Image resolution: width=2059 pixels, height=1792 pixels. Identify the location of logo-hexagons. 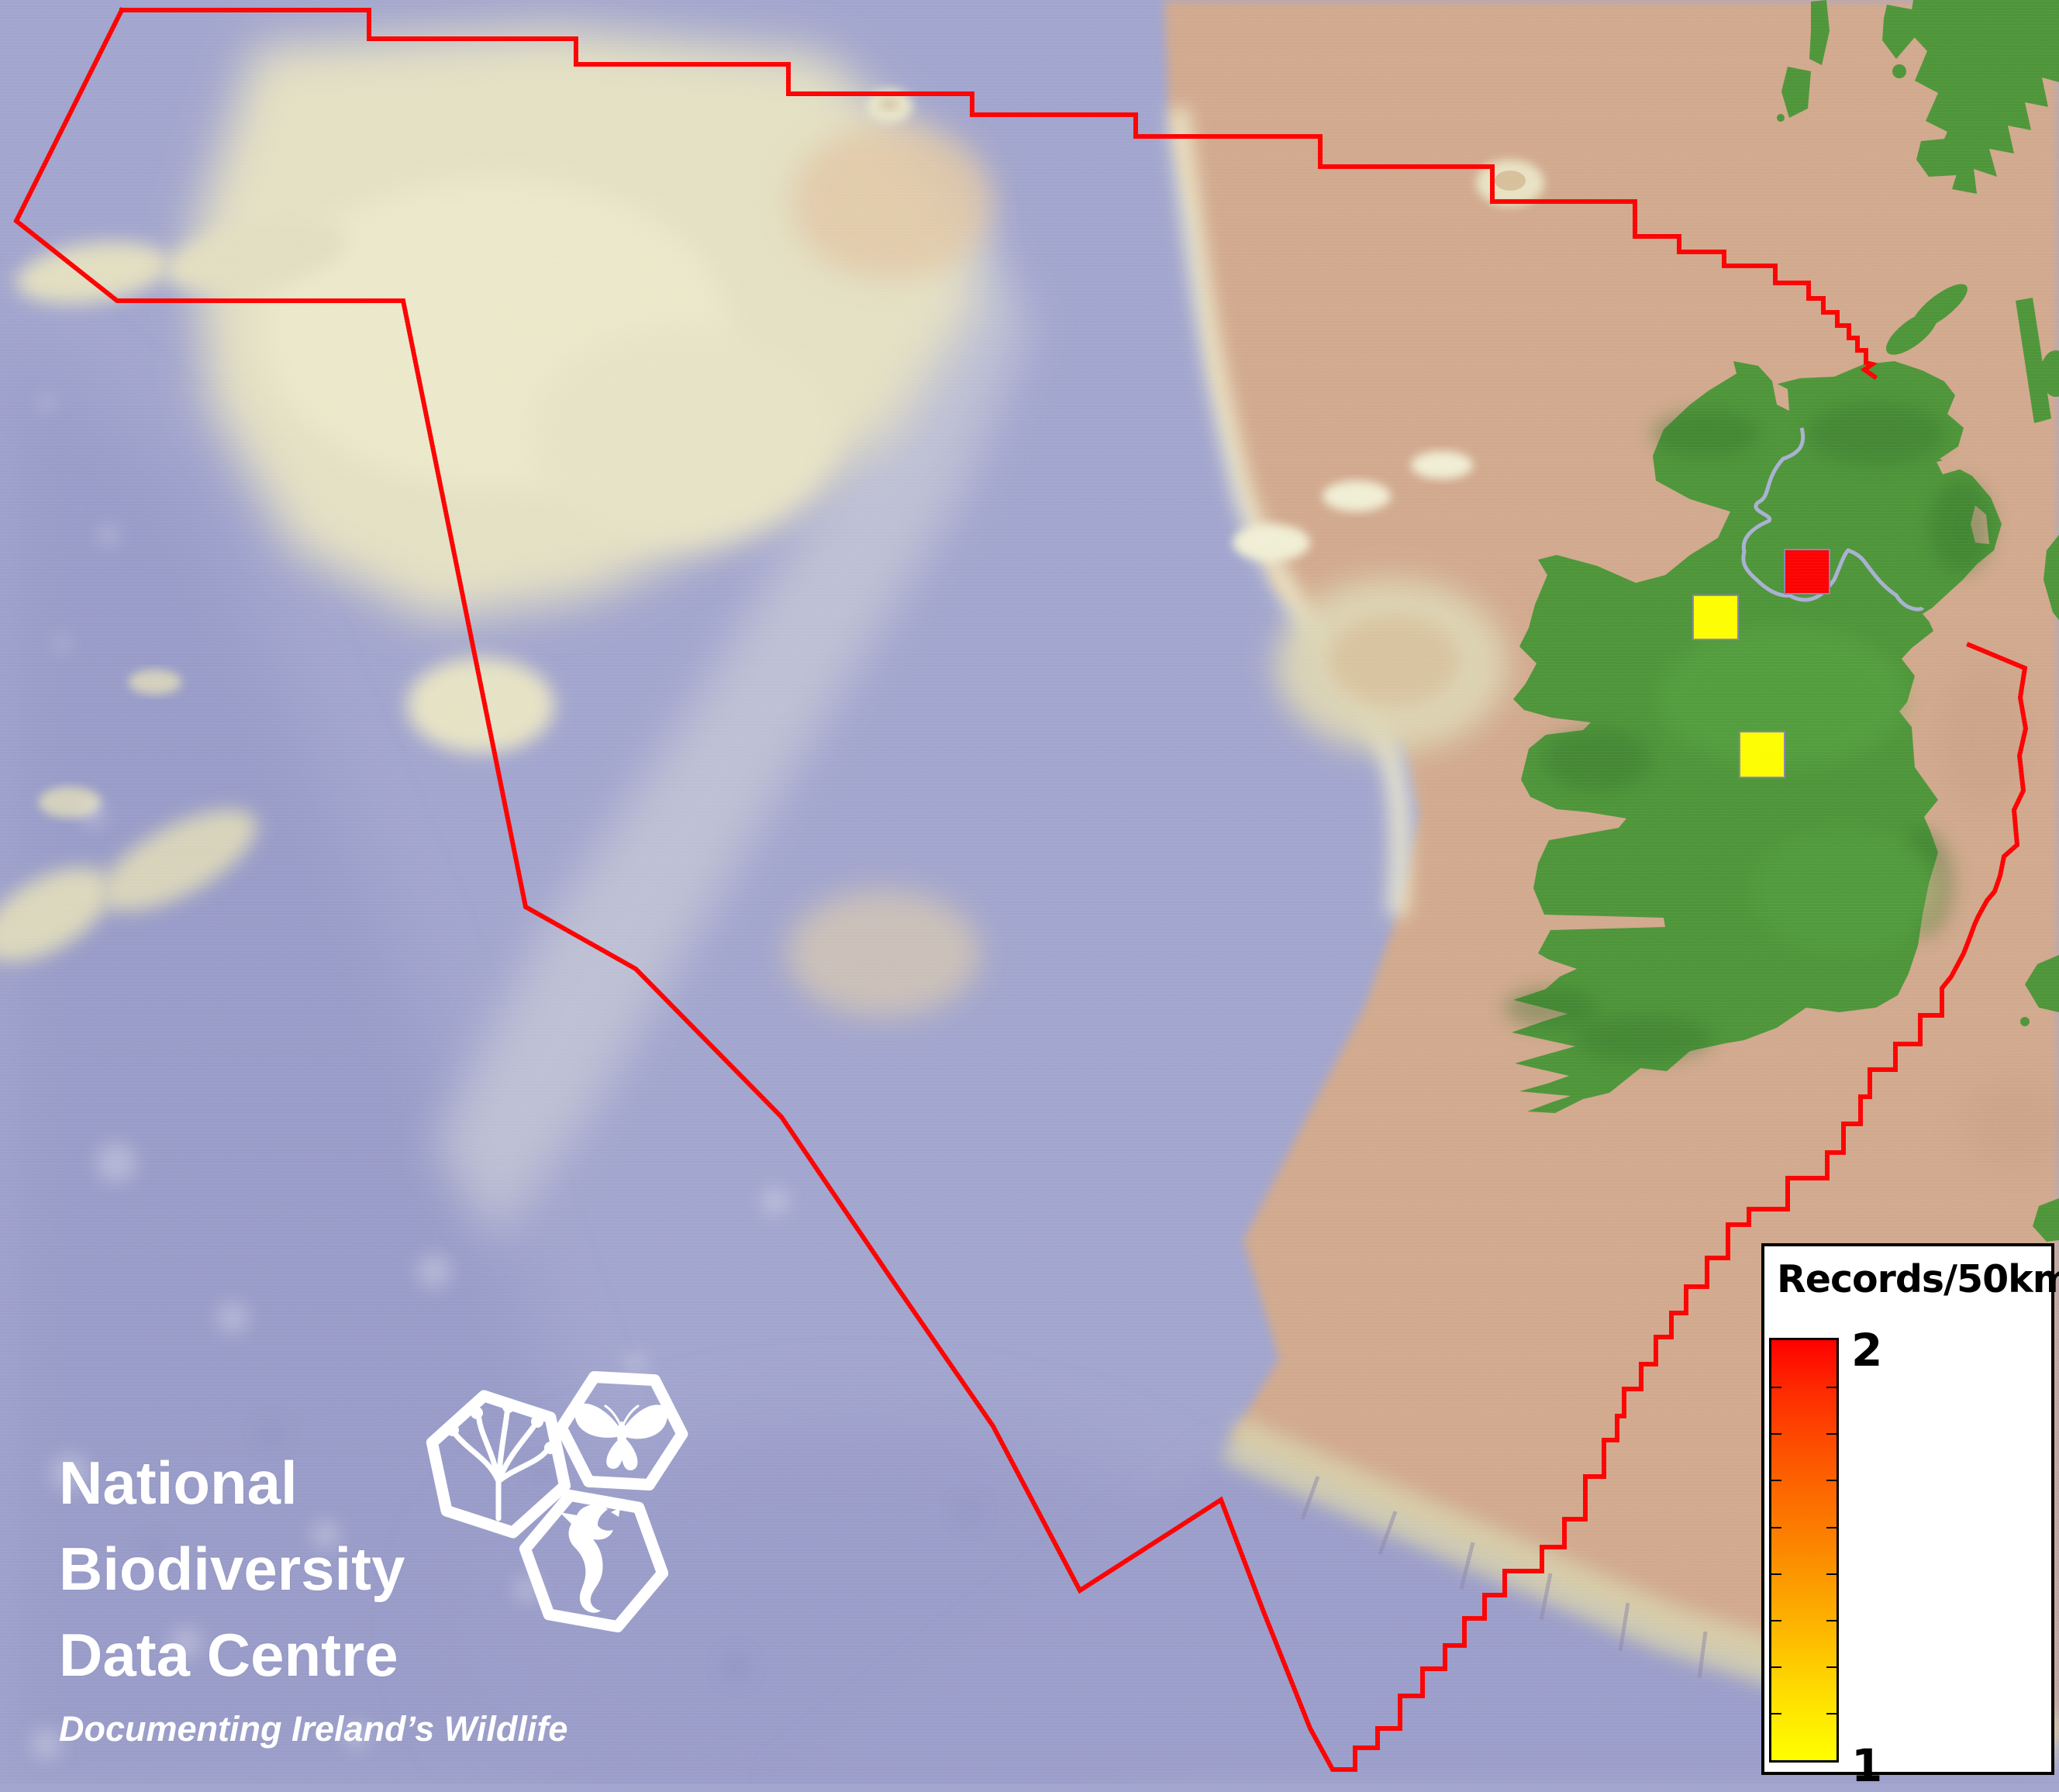
(557, 1502).